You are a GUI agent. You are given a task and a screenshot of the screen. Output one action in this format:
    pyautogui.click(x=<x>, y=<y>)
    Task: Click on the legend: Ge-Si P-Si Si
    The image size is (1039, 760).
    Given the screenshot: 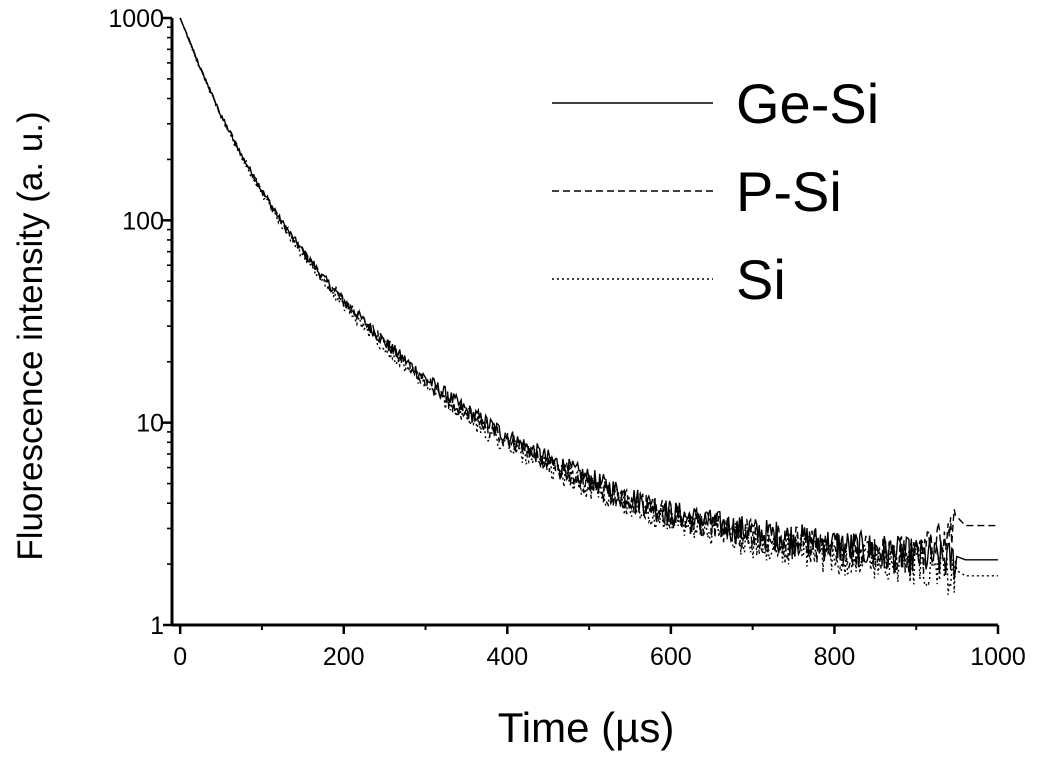 What is the action you would take?
    pyautogui.click(x=715, y=191)
    